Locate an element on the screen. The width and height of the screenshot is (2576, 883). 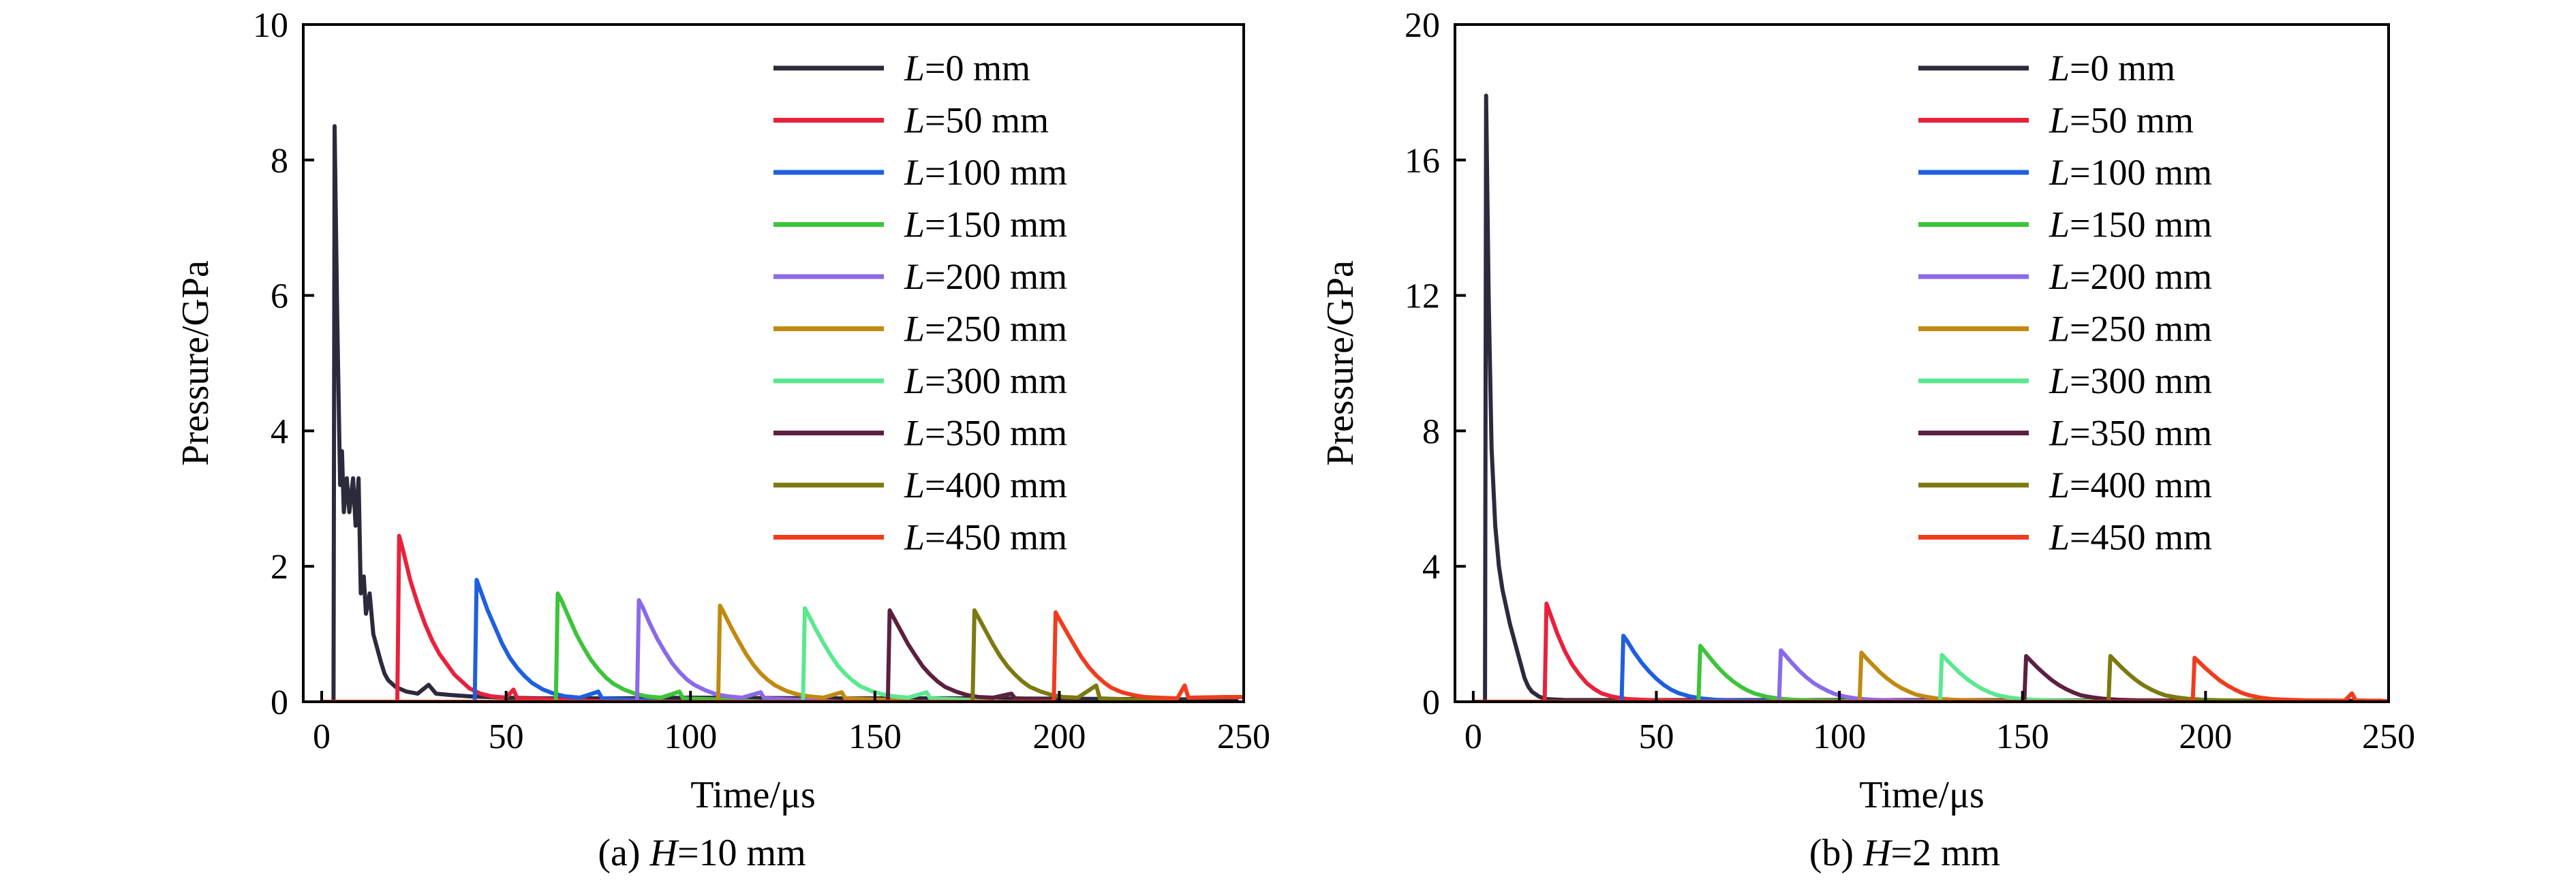
panel-caption: (b) H=2 mm is located at coordinates (1904, 853).